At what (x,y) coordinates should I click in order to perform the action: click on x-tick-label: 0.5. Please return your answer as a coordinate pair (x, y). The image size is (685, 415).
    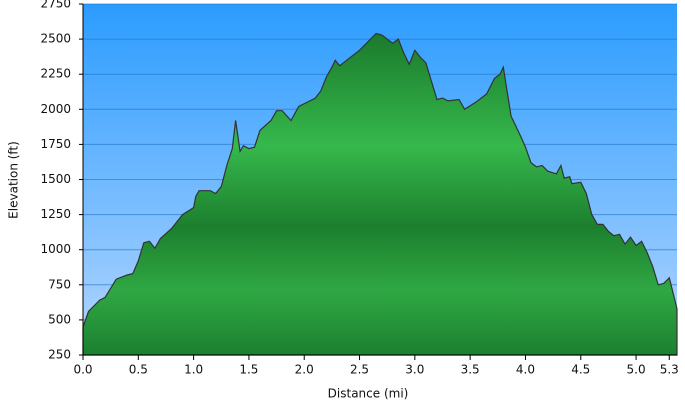
    Looking at the image, I should click on (138, 370).